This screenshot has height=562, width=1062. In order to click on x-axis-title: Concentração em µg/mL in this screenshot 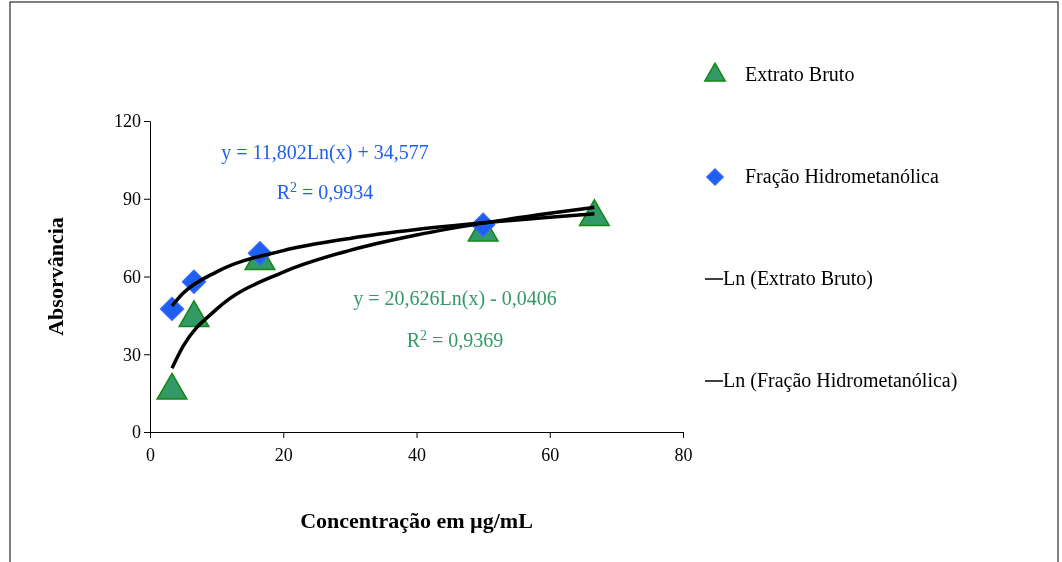, I will do `click(416, 520)`.